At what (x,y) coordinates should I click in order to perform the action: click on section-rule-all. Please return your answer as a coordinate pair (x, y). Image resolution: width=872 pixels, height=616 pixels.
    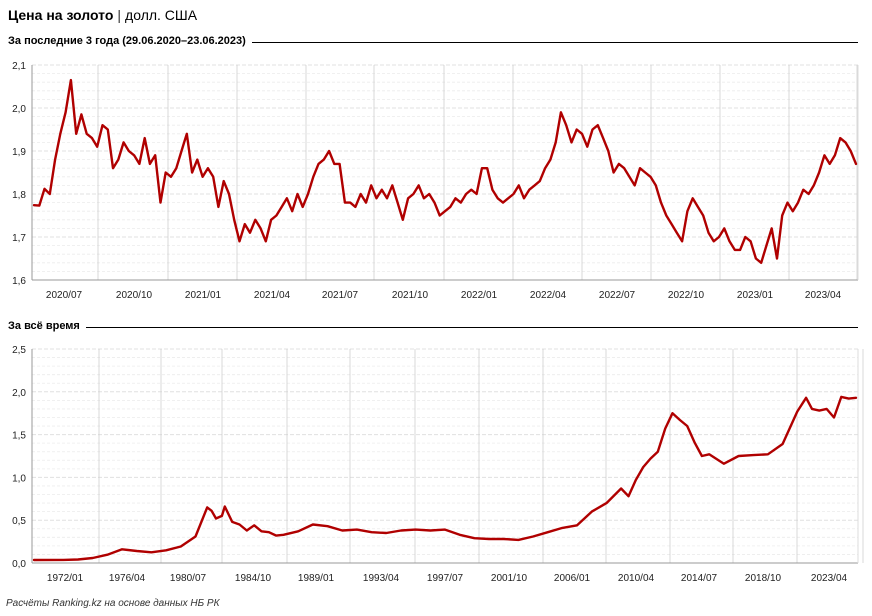
    Looking at the image, I should click on (469, 327).